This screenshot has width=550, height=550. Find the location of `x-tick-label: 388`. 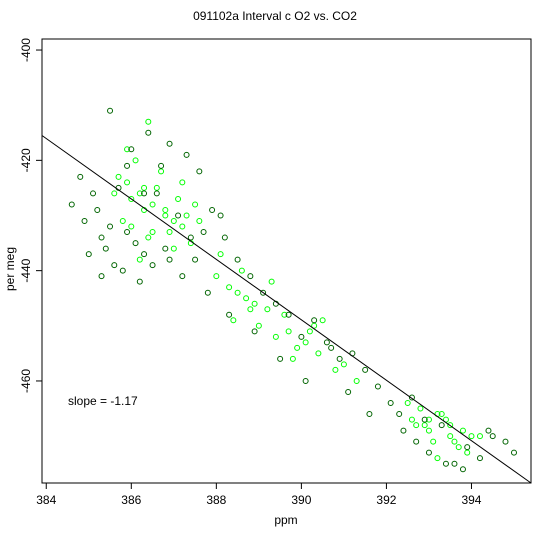

x-tick-label: 388 is located at coordinates (216, 500).